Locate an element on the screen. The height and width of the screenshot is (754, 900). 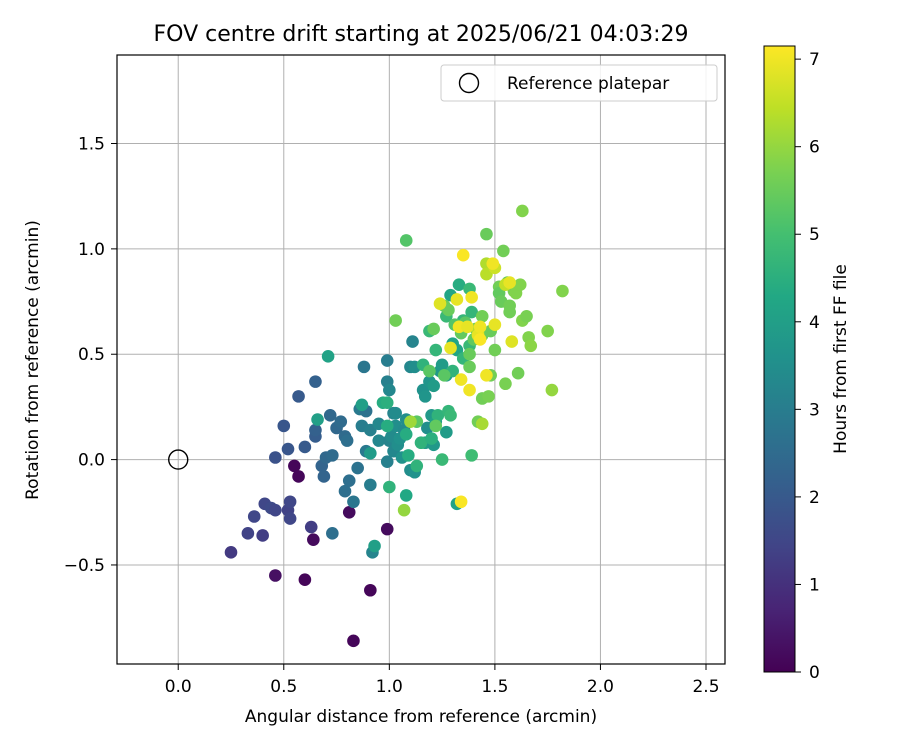
legend-label-reference: Reference platepar is located at coordinates (588, 84).